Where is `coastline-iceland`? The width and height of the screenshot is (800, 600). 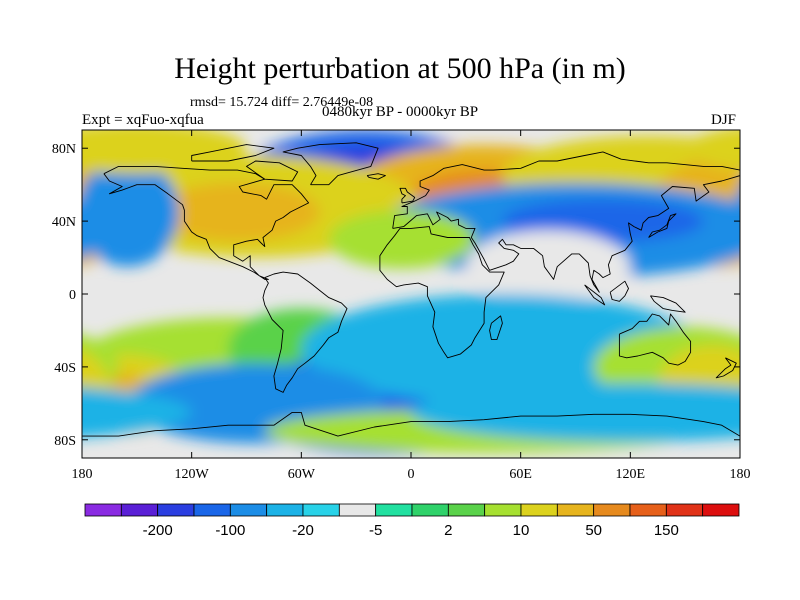
coastline-iceland is located at coordinates (376, 176).